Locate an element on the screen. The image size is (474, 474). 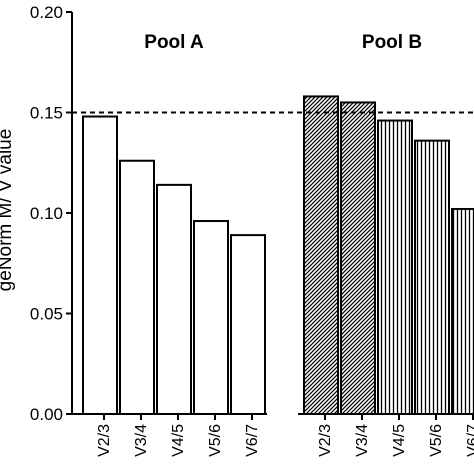
y-tick-label: 0.15 is located at coordinates (46, 113).